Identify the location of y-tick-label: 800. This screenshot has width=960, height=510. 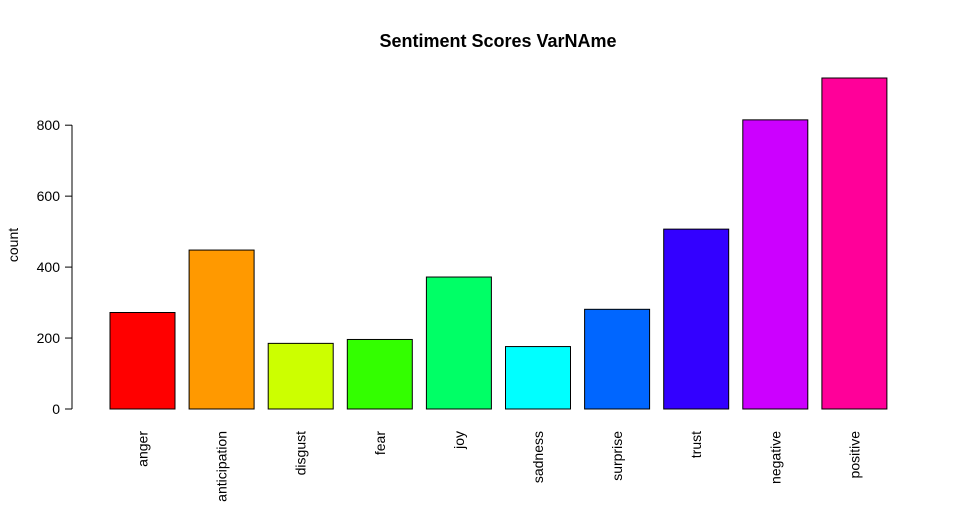
(49, 125).